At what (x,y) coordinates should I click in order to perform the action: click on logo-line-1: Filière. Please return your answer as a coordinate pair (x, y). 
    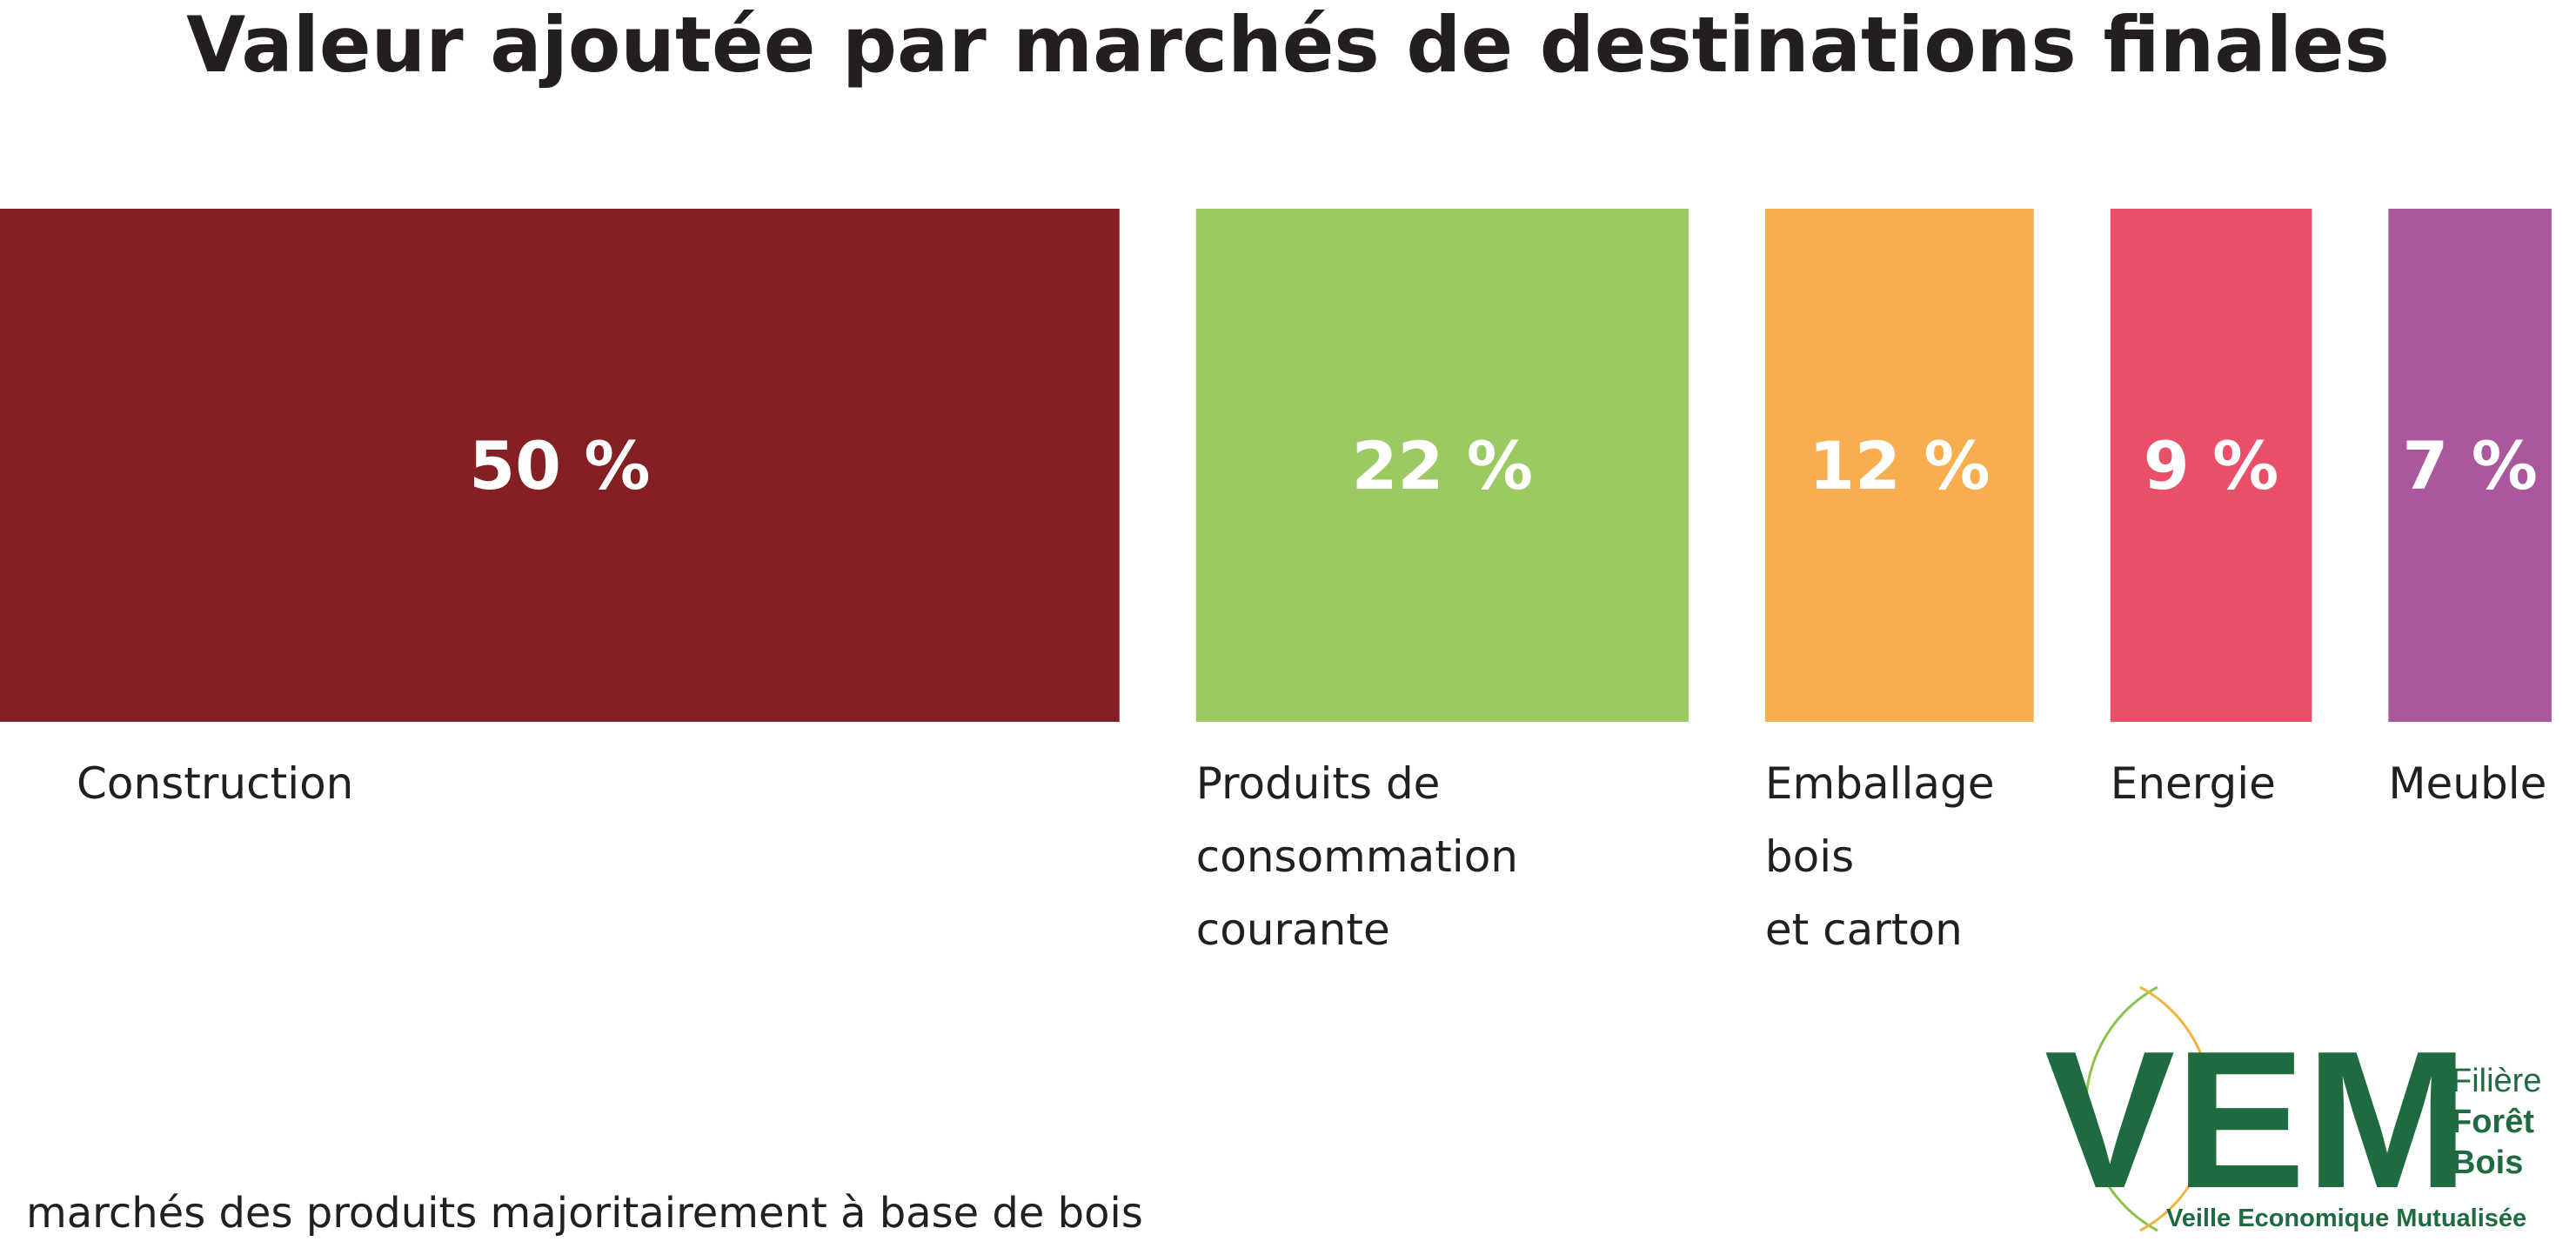
    Looking at the image, I should click on (2496, 1081).